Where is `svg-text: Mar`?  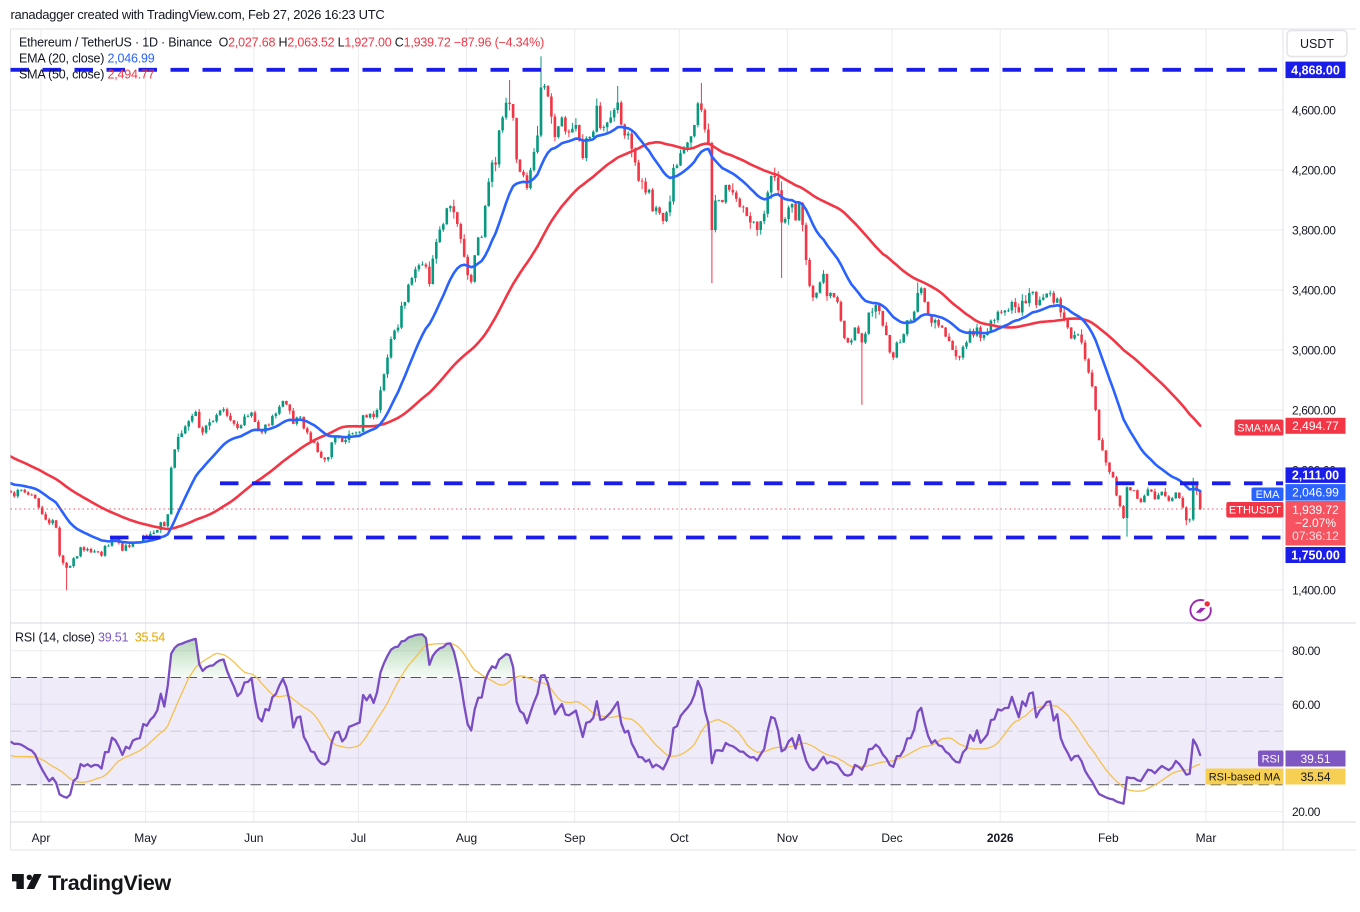
svg-text: Mar is located at coordinates (1206, 838).